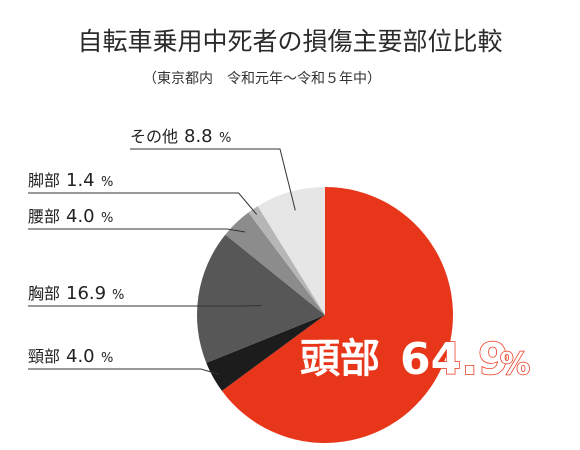 This screenshot has width=580, height=450. I want to click on slice-label-pct-0: 64.9, so click(454, 359).